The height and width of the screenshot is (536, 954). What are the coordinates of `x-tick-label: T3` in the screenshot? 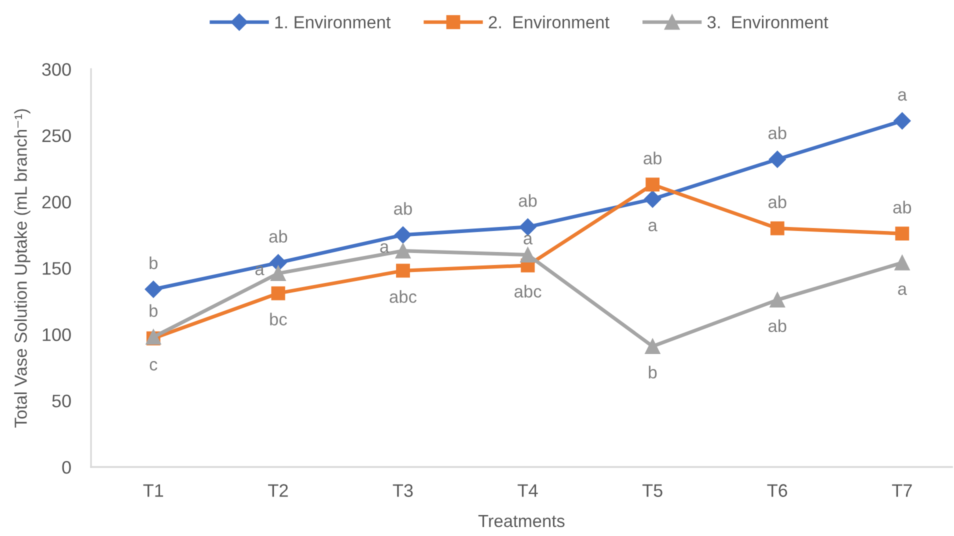 It's located at (402, 490).